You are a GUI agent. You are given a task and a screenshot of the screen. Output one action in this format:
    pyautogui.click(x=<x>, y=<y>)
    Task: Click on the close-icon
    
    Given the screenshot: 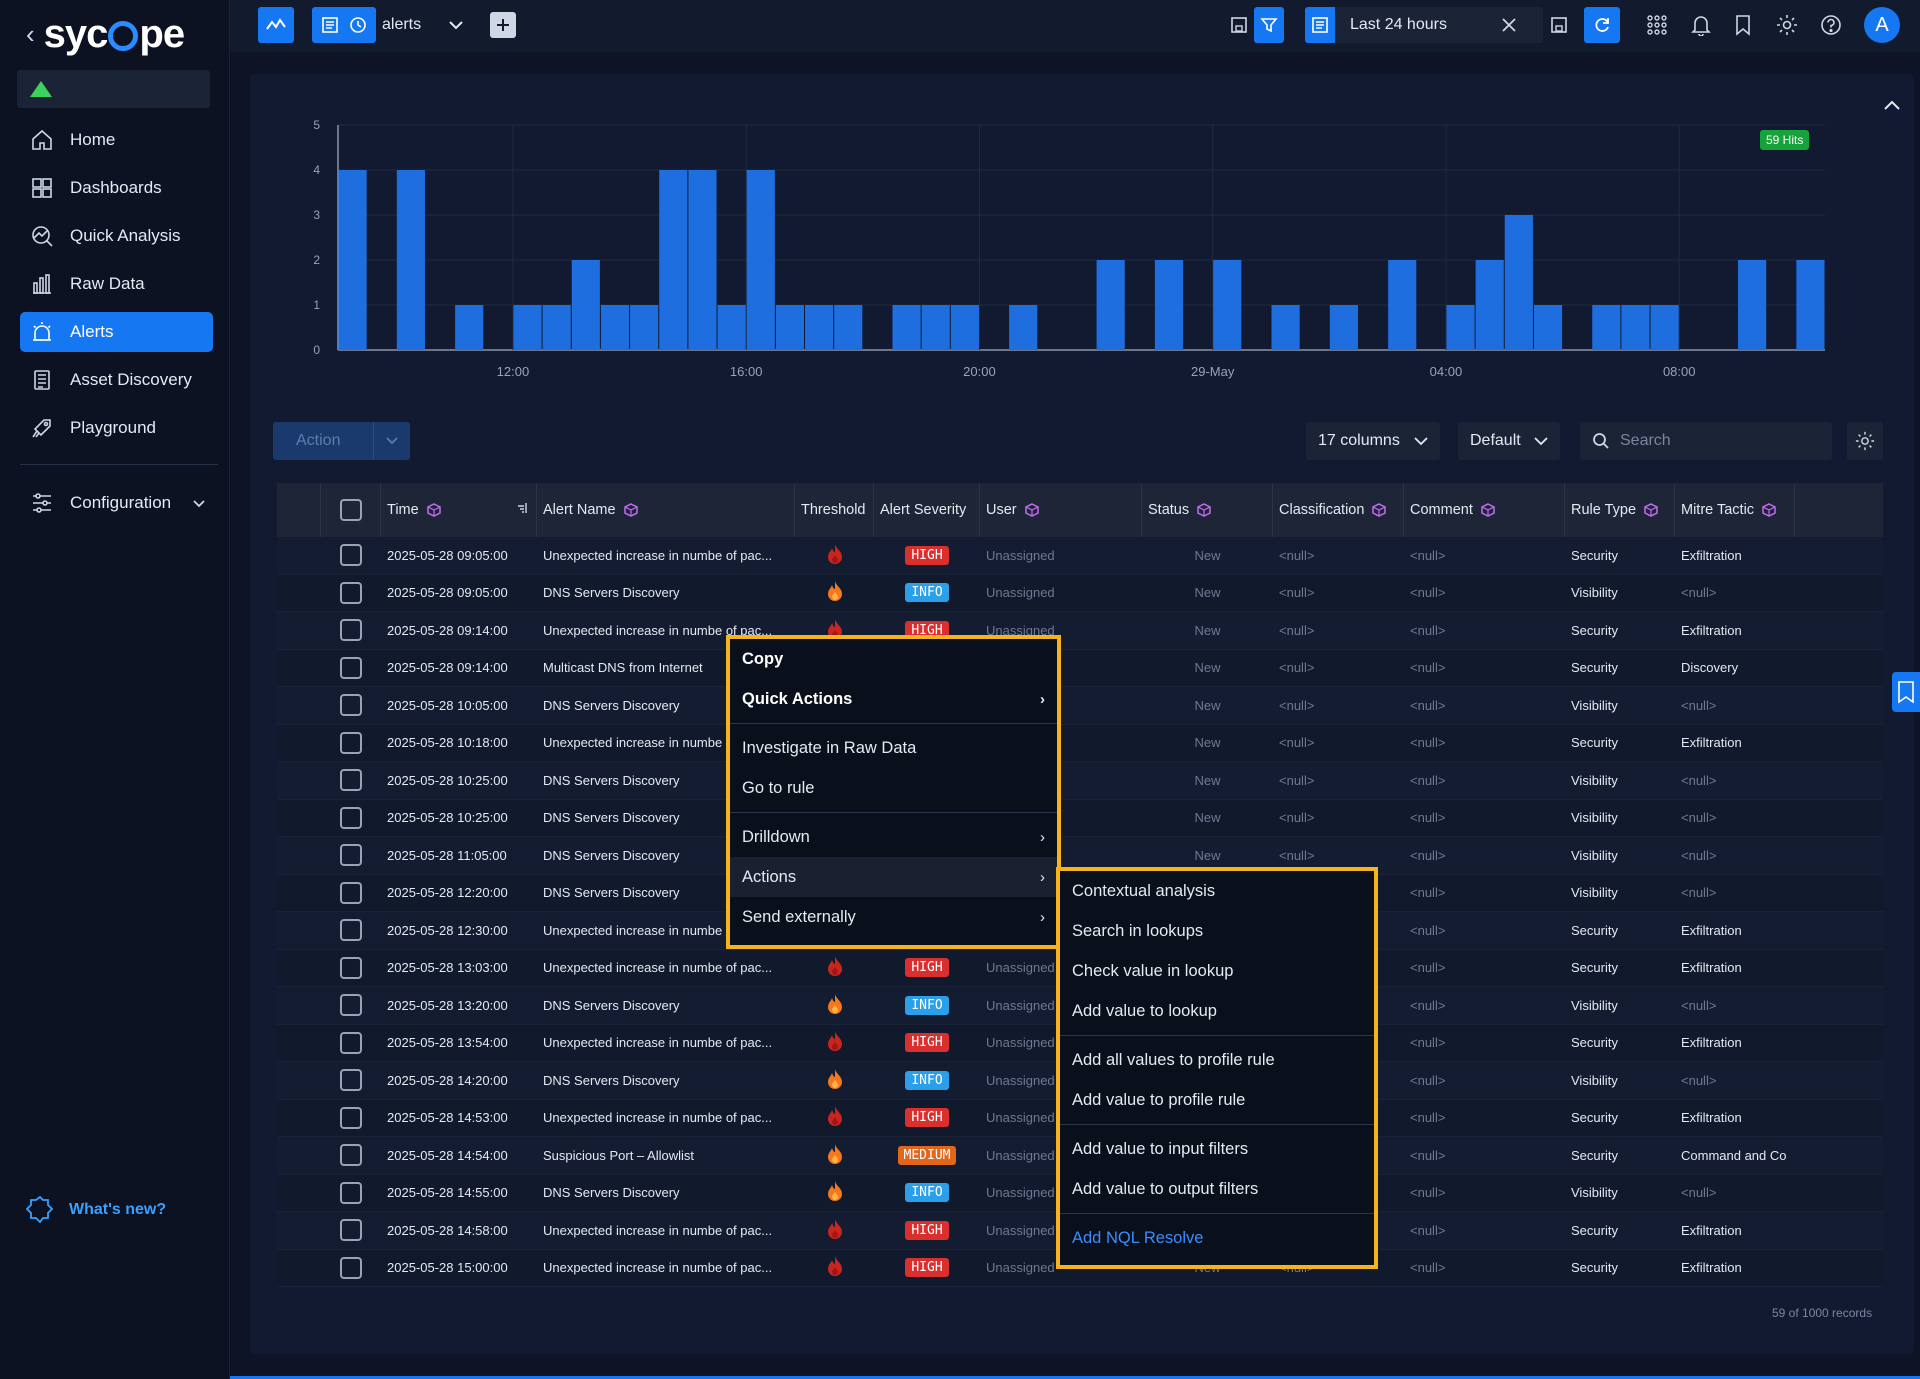 What is the action you would take?
    pyautogui.click(x=1509, y=25)
    